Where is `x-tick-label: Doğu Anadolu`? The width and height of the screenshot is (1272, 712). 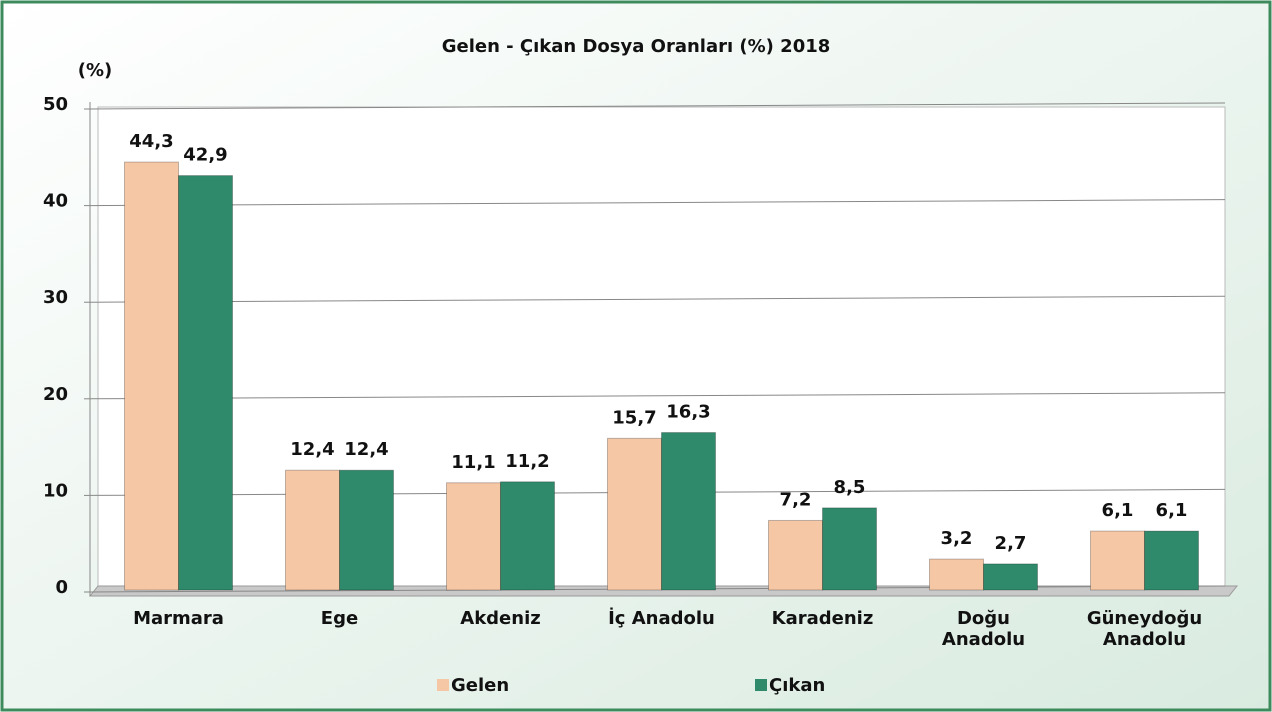
x-tick-label: Doğu Anadolu is located at coordinates (983, 629).